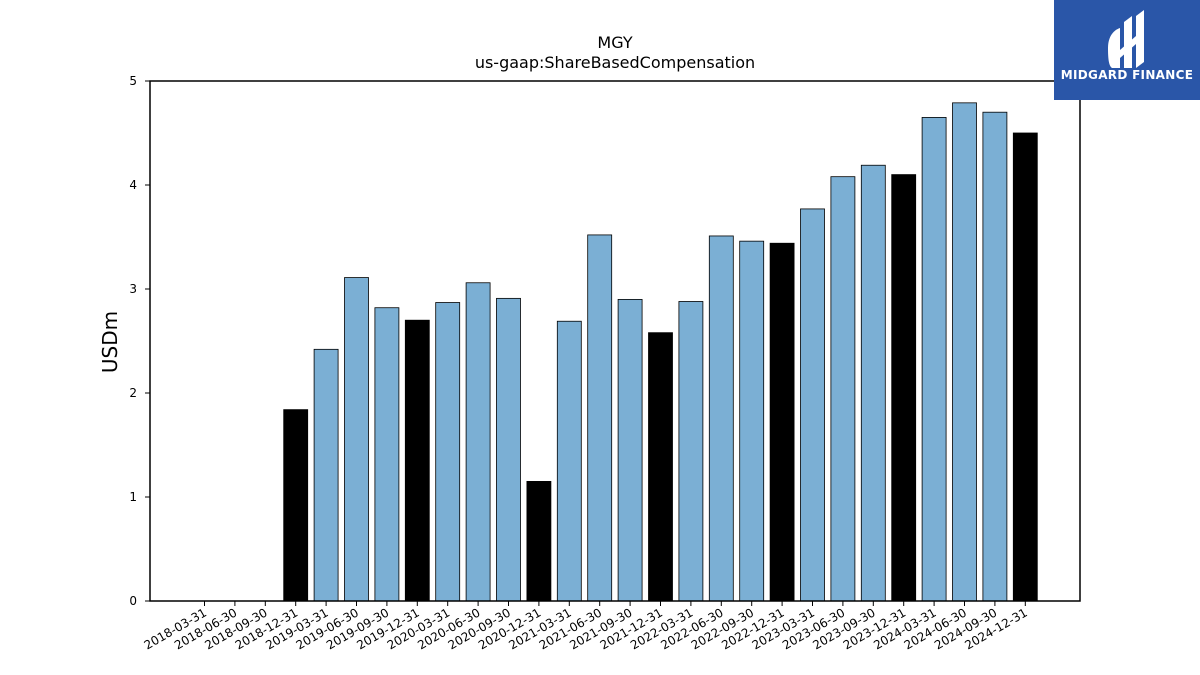 Image resolution: width=1200 pixels, height=675 pixels. I want to click on chart-title: MGY, so click(614, 42).